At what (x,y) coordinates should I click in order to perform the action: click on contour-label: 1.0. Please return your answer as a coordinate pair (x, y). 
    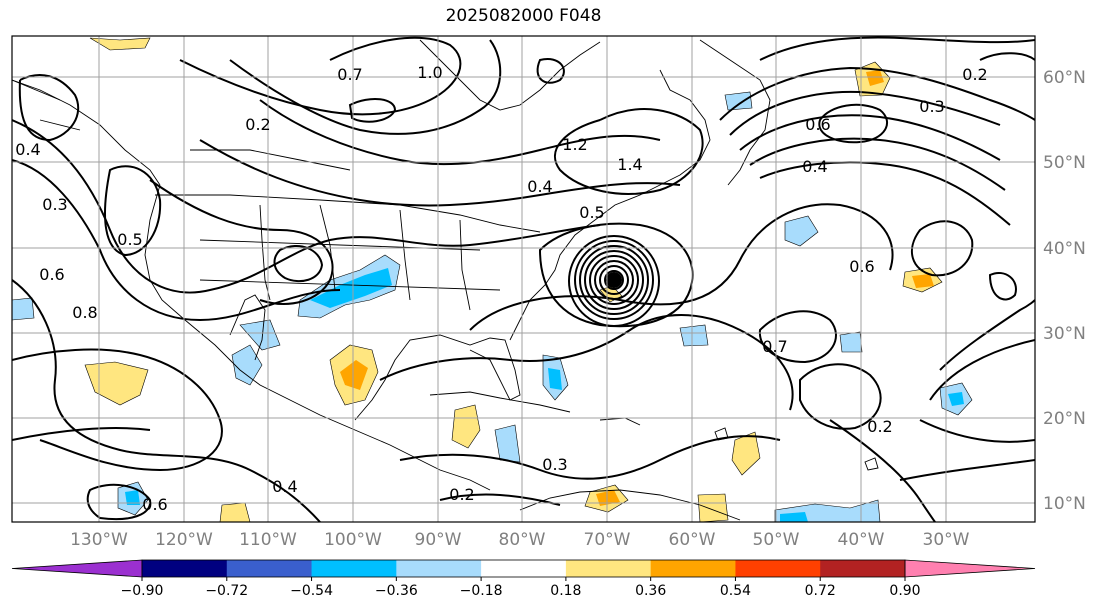
    Looking at the image, I should click on (429, 72).